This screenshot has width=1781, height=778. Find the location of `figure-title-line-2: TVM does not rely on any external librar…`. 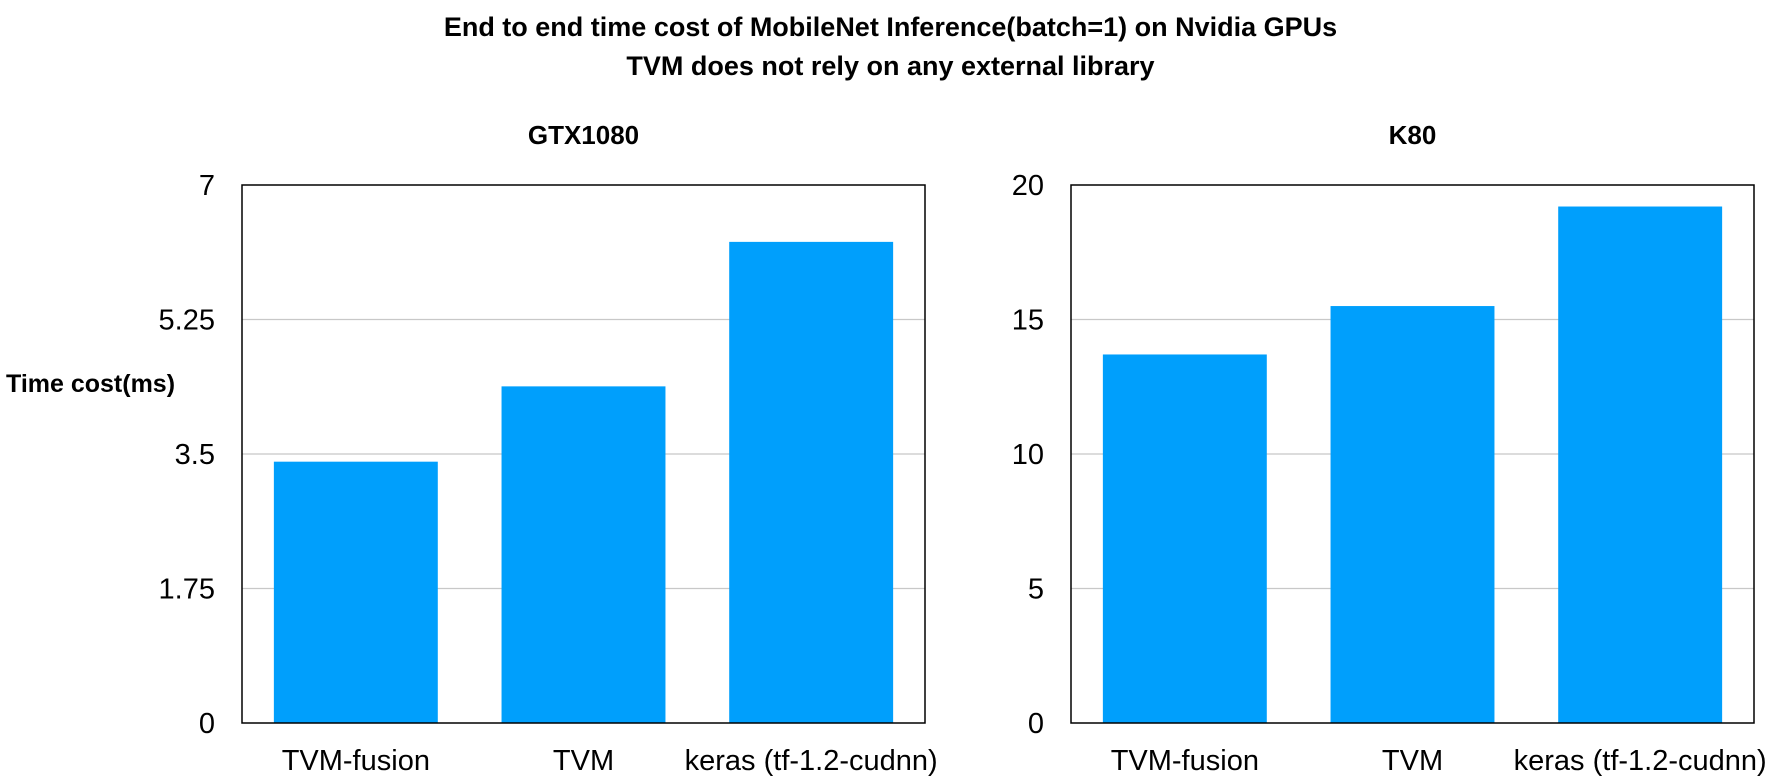

figure-title-line-2: TVM does not rely on any external librar… is located at coordinates (890, 66).